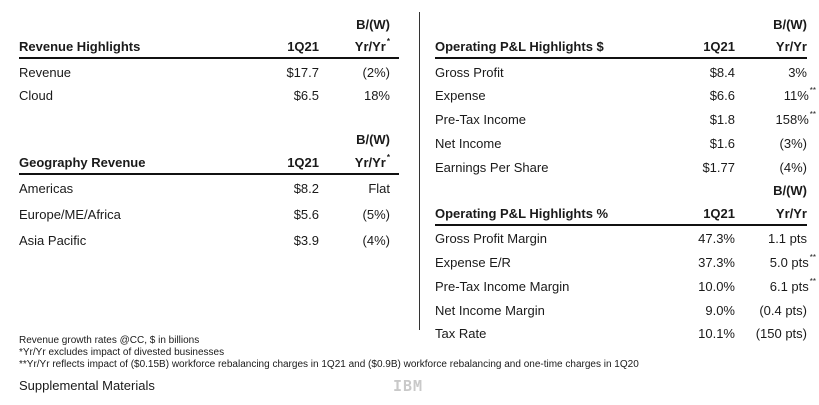 The image size is (819, 405). What do you see at coordinates (303, 46) in the screenshot?
I see `revenue-col-period: 1Q21` at bounding box center [303, 46].